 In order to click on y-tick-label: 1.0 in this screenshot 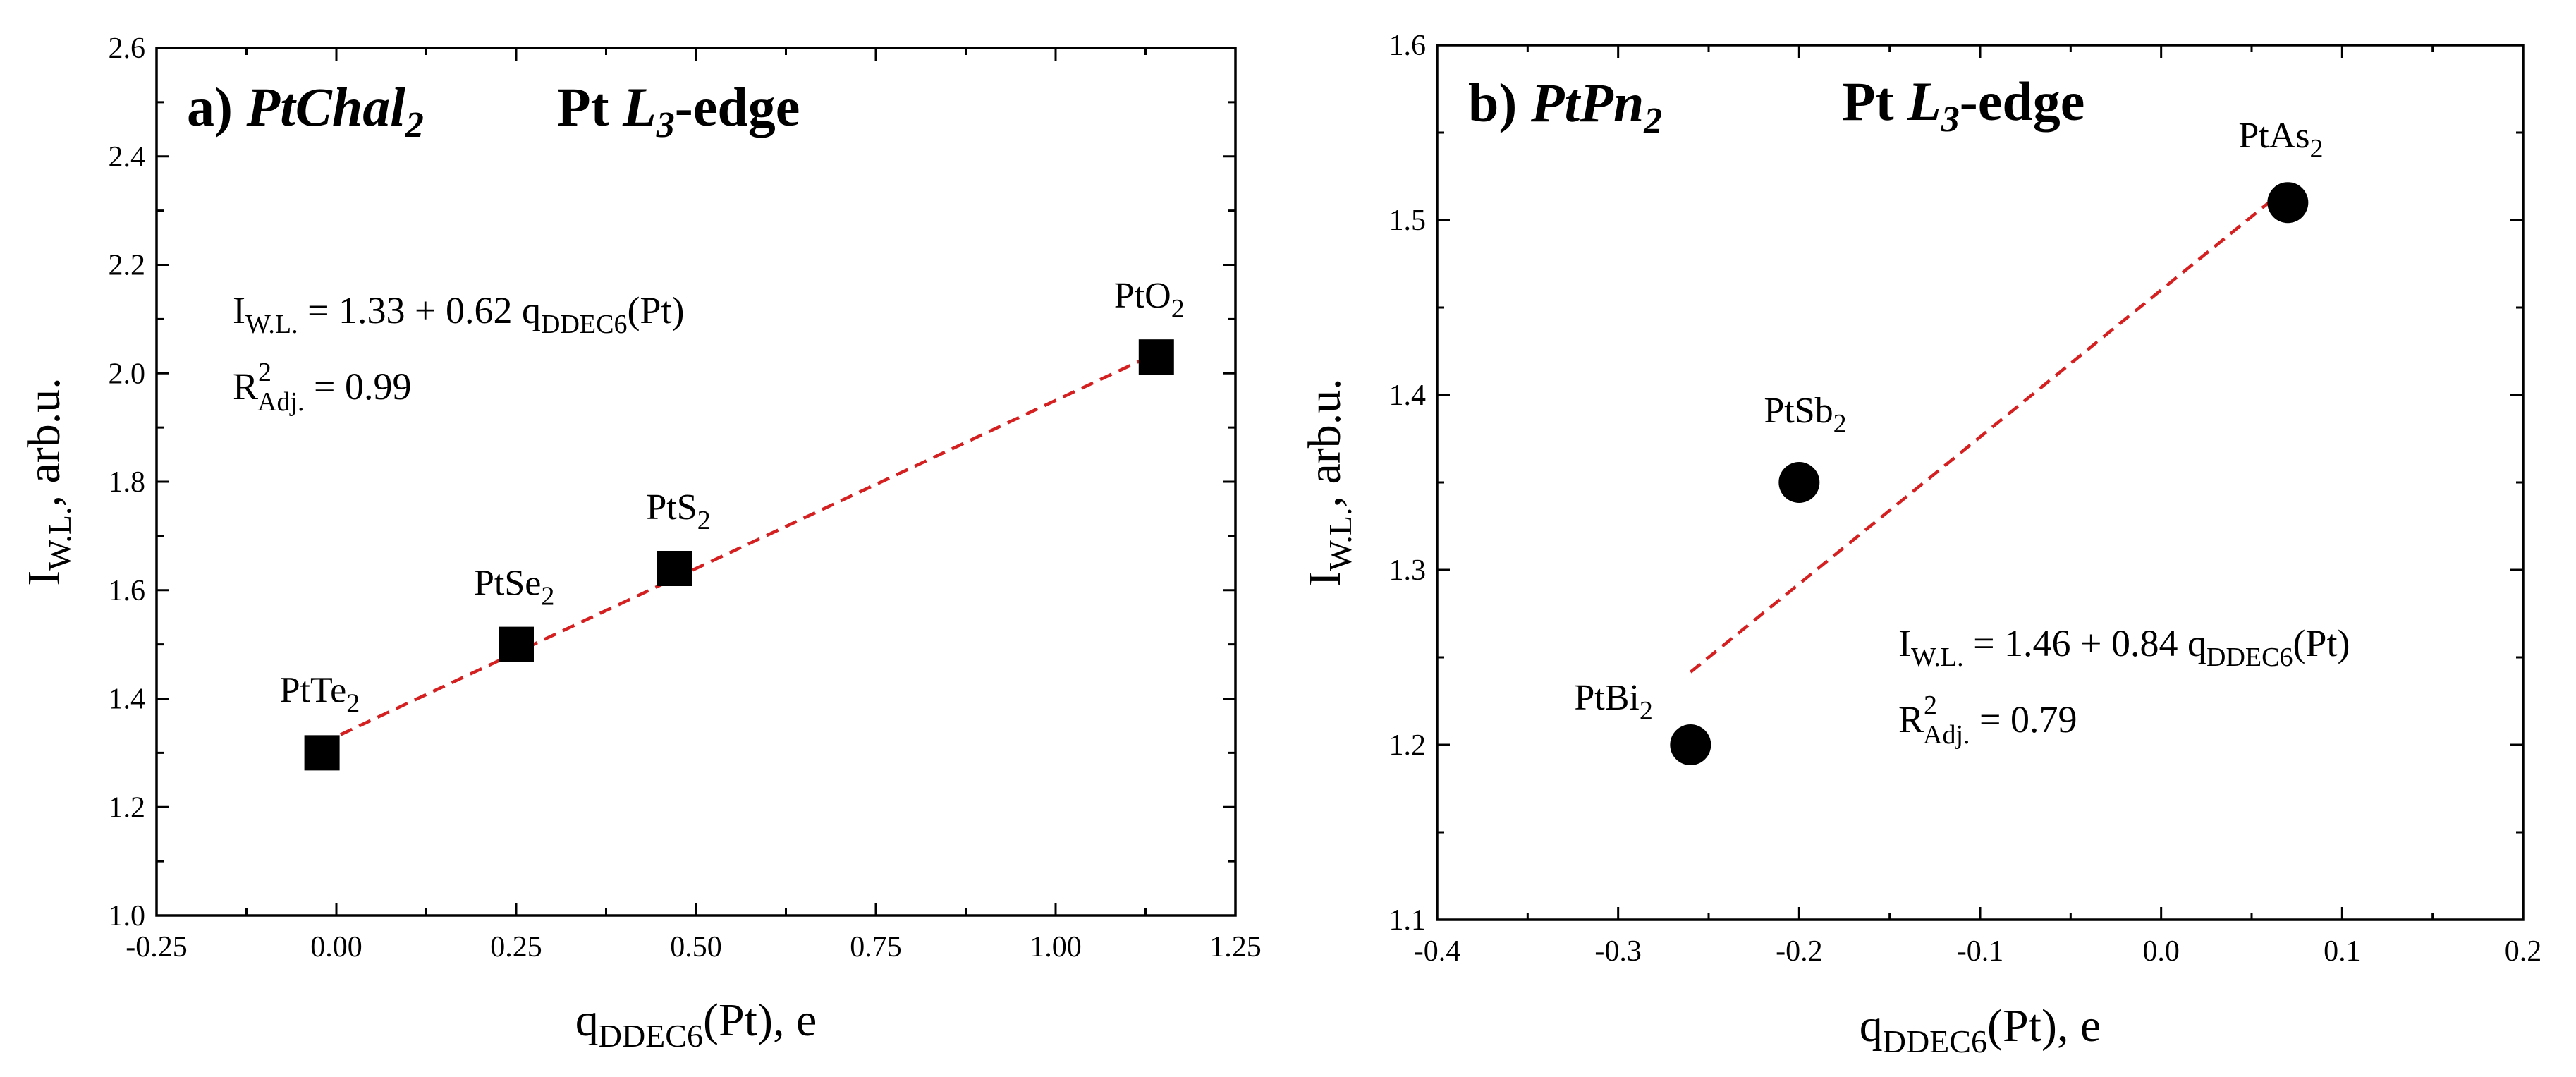, I will do `click(128, 916)`.